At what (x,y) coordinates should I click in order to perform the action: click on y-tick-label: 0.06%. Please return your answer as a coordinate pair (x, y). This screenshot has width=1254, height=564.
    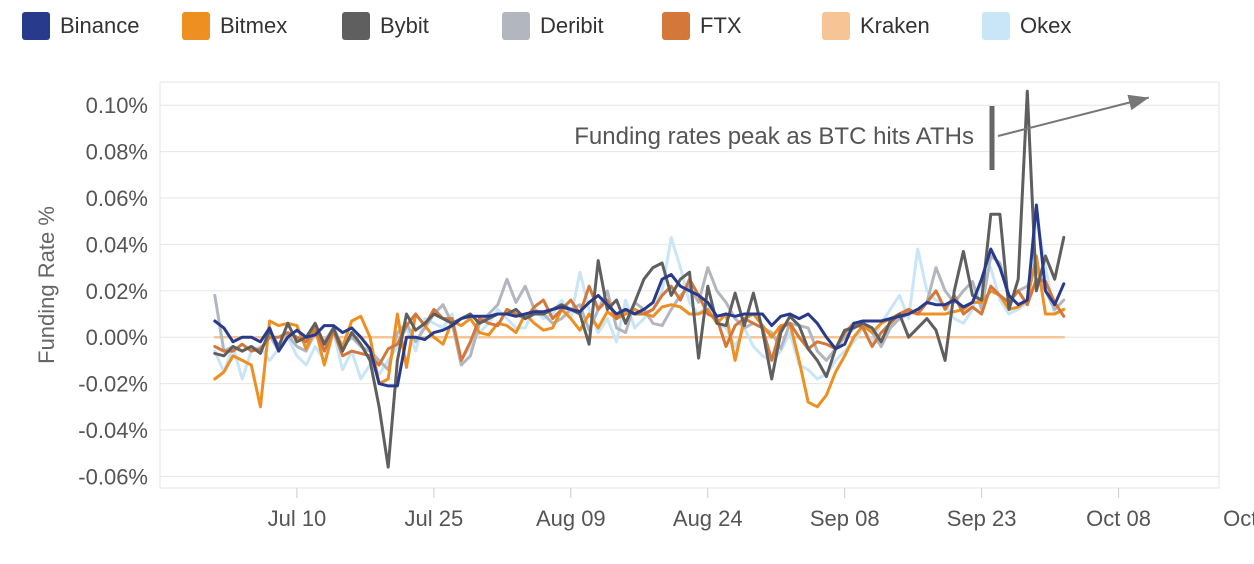
    Looking at the image, I should click on (117, 198).